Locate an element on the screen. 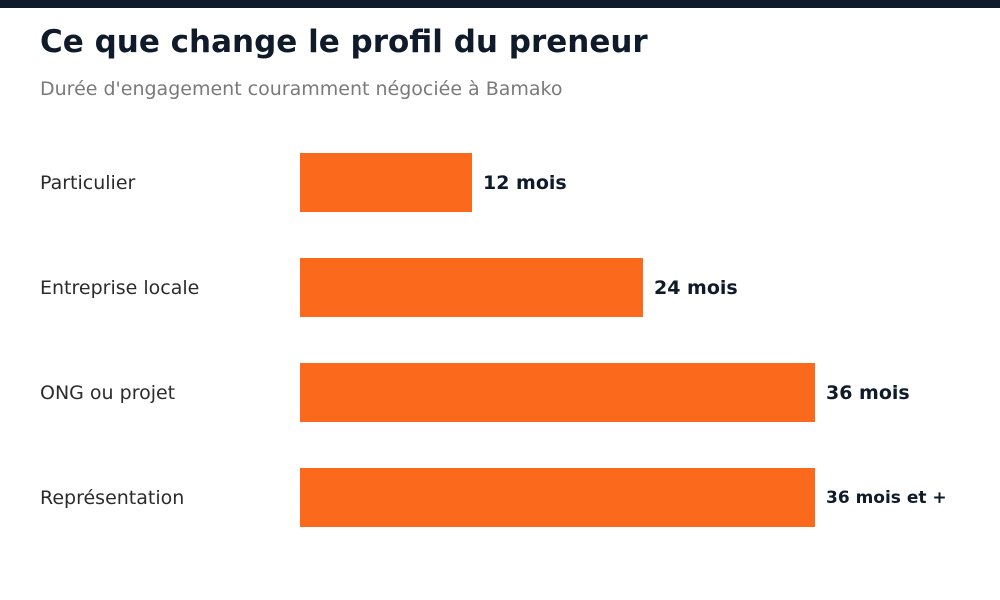  value-label: 36 mois is located at coordinates (868, 392).